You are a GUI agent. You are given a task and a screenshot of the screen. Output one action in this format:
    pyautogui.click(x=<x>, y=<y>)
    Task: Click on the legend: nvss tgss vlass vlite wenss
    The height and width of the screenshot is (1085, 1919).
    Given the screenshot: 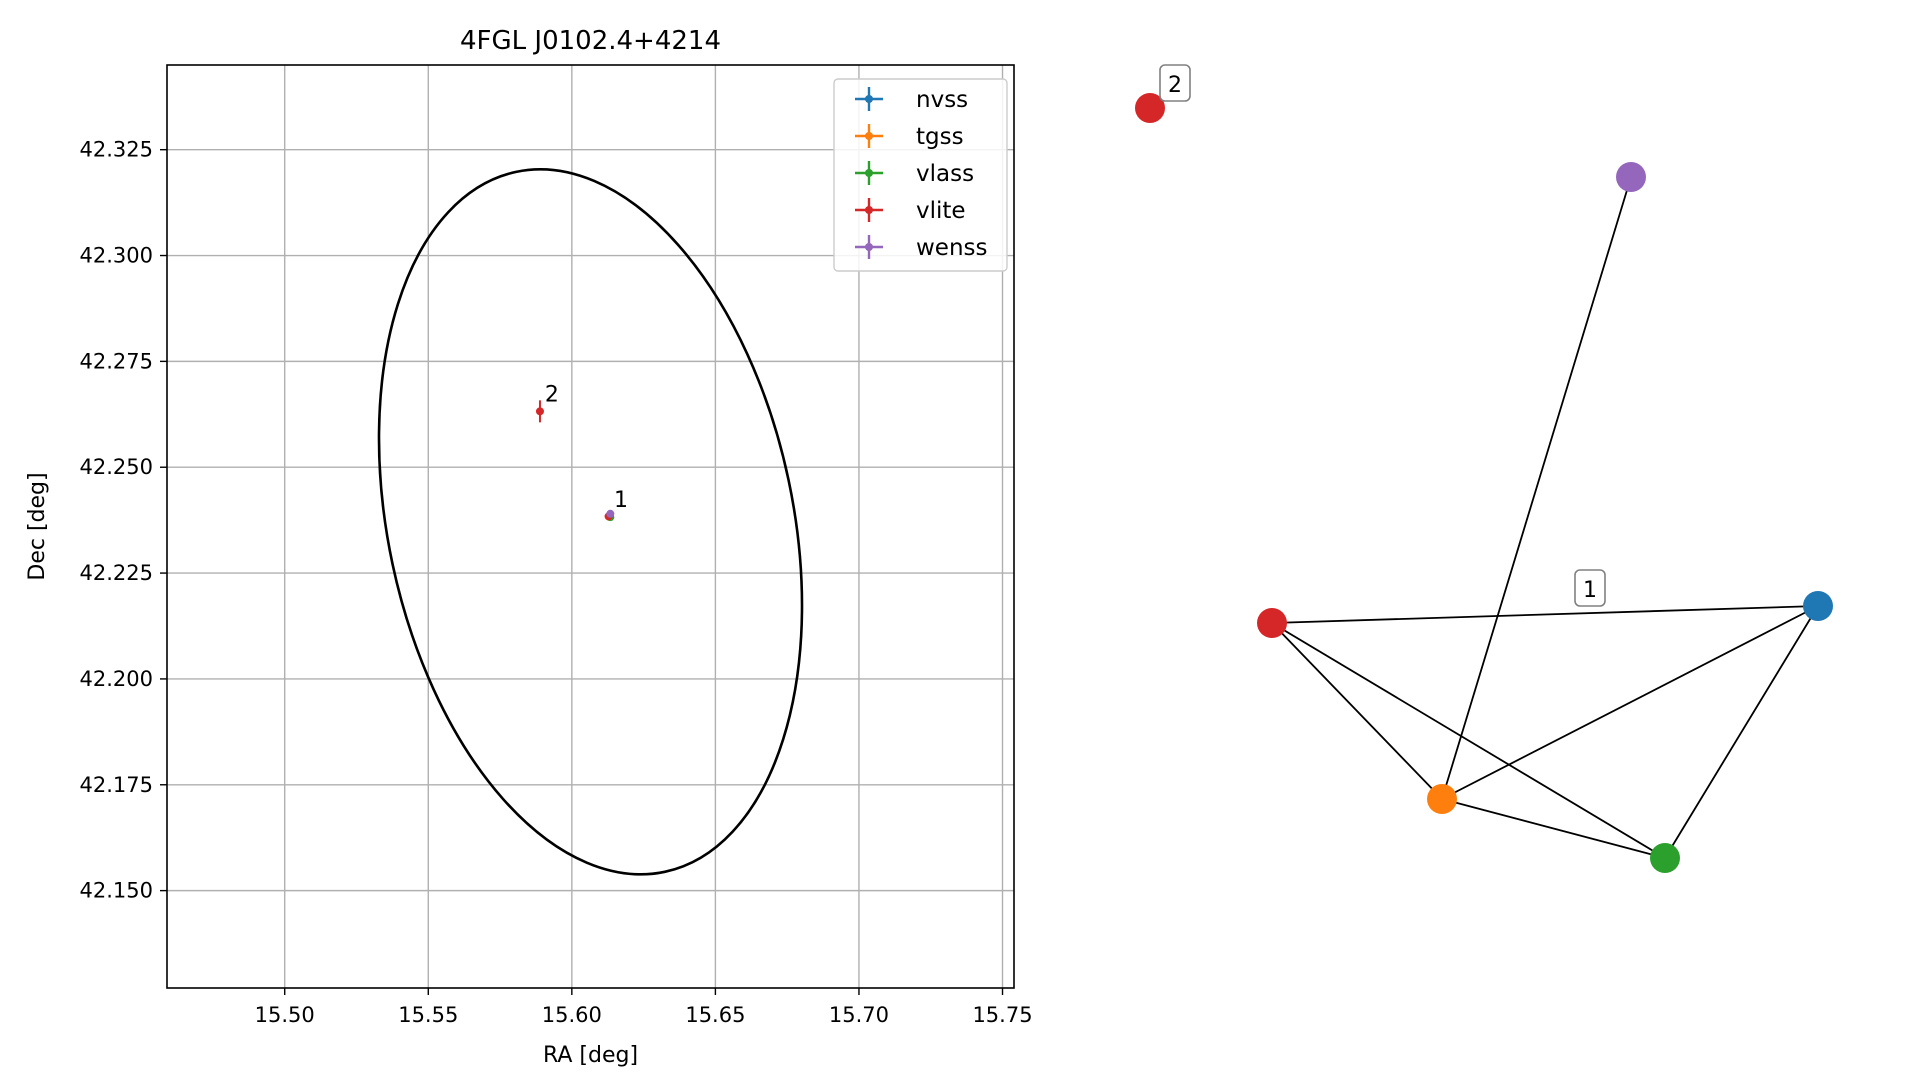 What is the action you would take?
    pyautogui.click(x=920, y=175)
    